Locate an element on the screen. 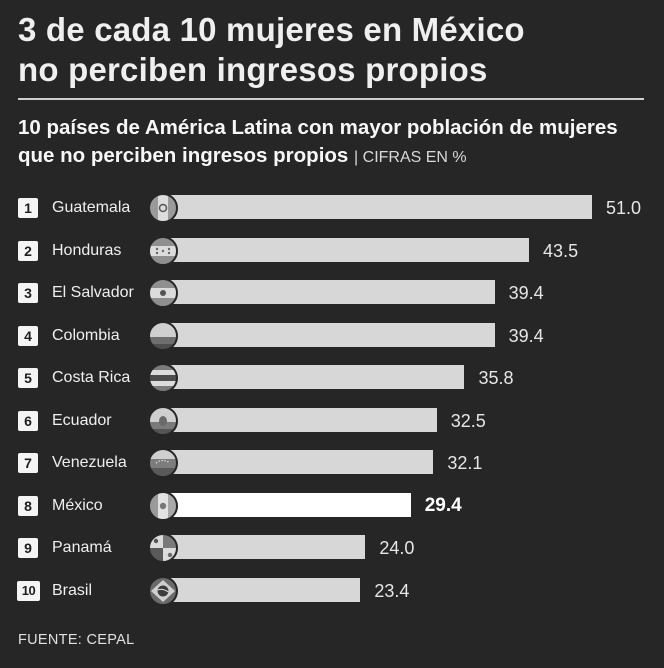 The width and height of the screenshot is (664, 668). title-line-1: 3 de cada 10 mujeres en México is located at coordinates (271, 29).